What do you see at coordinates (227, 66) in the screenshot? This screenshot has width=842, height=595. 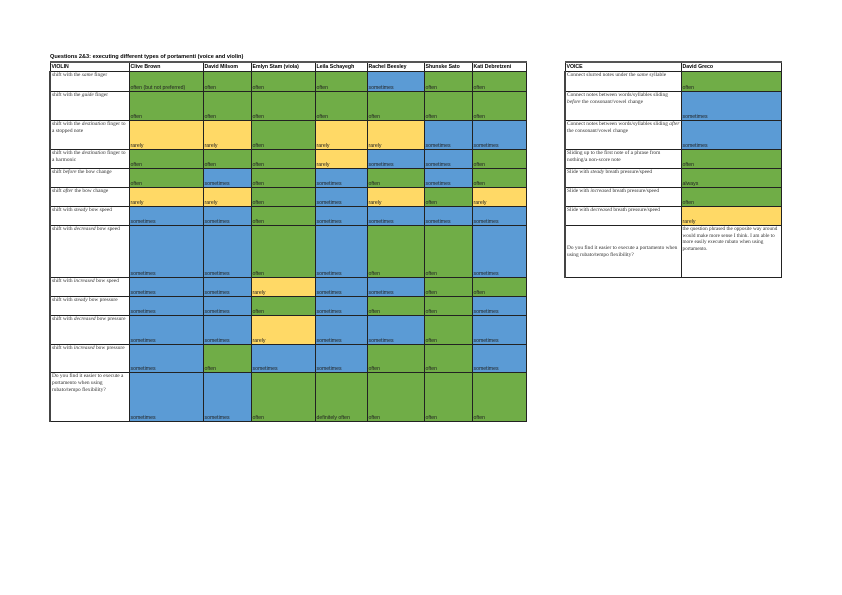 I see `column-header: David Milsom` at bounding box center [227, 66].